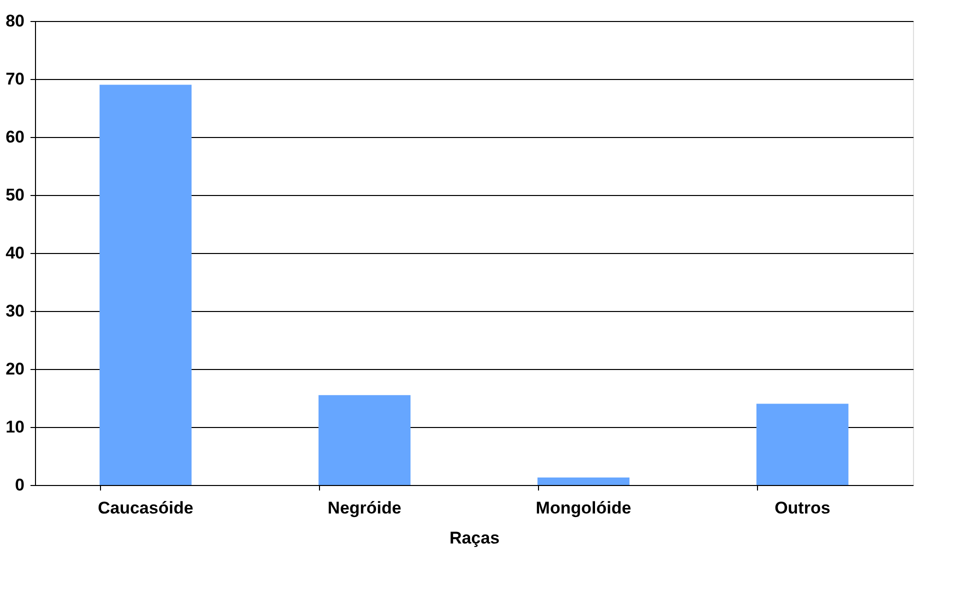 This screenshot has height=604, width=967. I want to click on x-tick-label: Negróide, so click(365, 508).